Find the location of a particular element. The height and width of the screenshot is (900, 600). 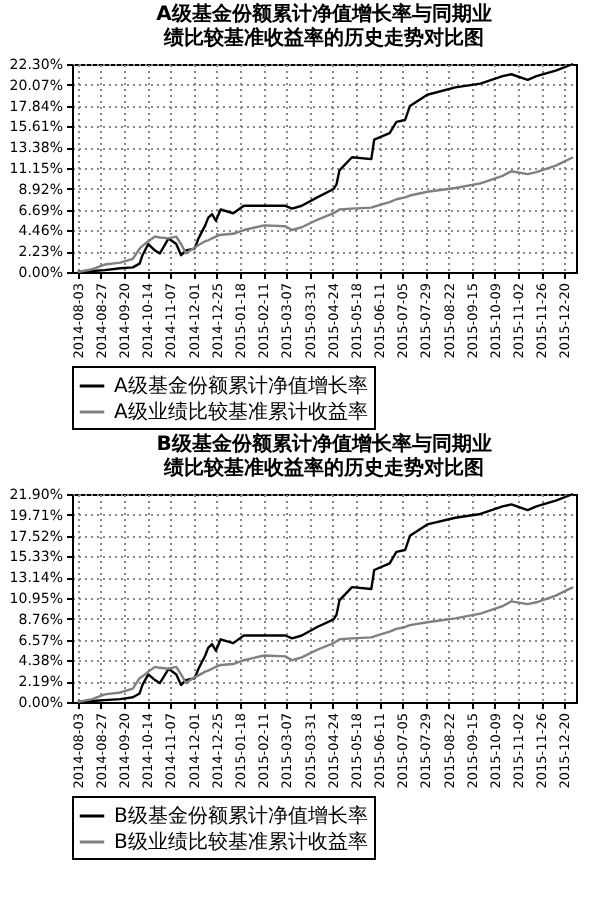

legend-label: B级业绩比较基准累计收益率 is located at coordinates (241, 842).